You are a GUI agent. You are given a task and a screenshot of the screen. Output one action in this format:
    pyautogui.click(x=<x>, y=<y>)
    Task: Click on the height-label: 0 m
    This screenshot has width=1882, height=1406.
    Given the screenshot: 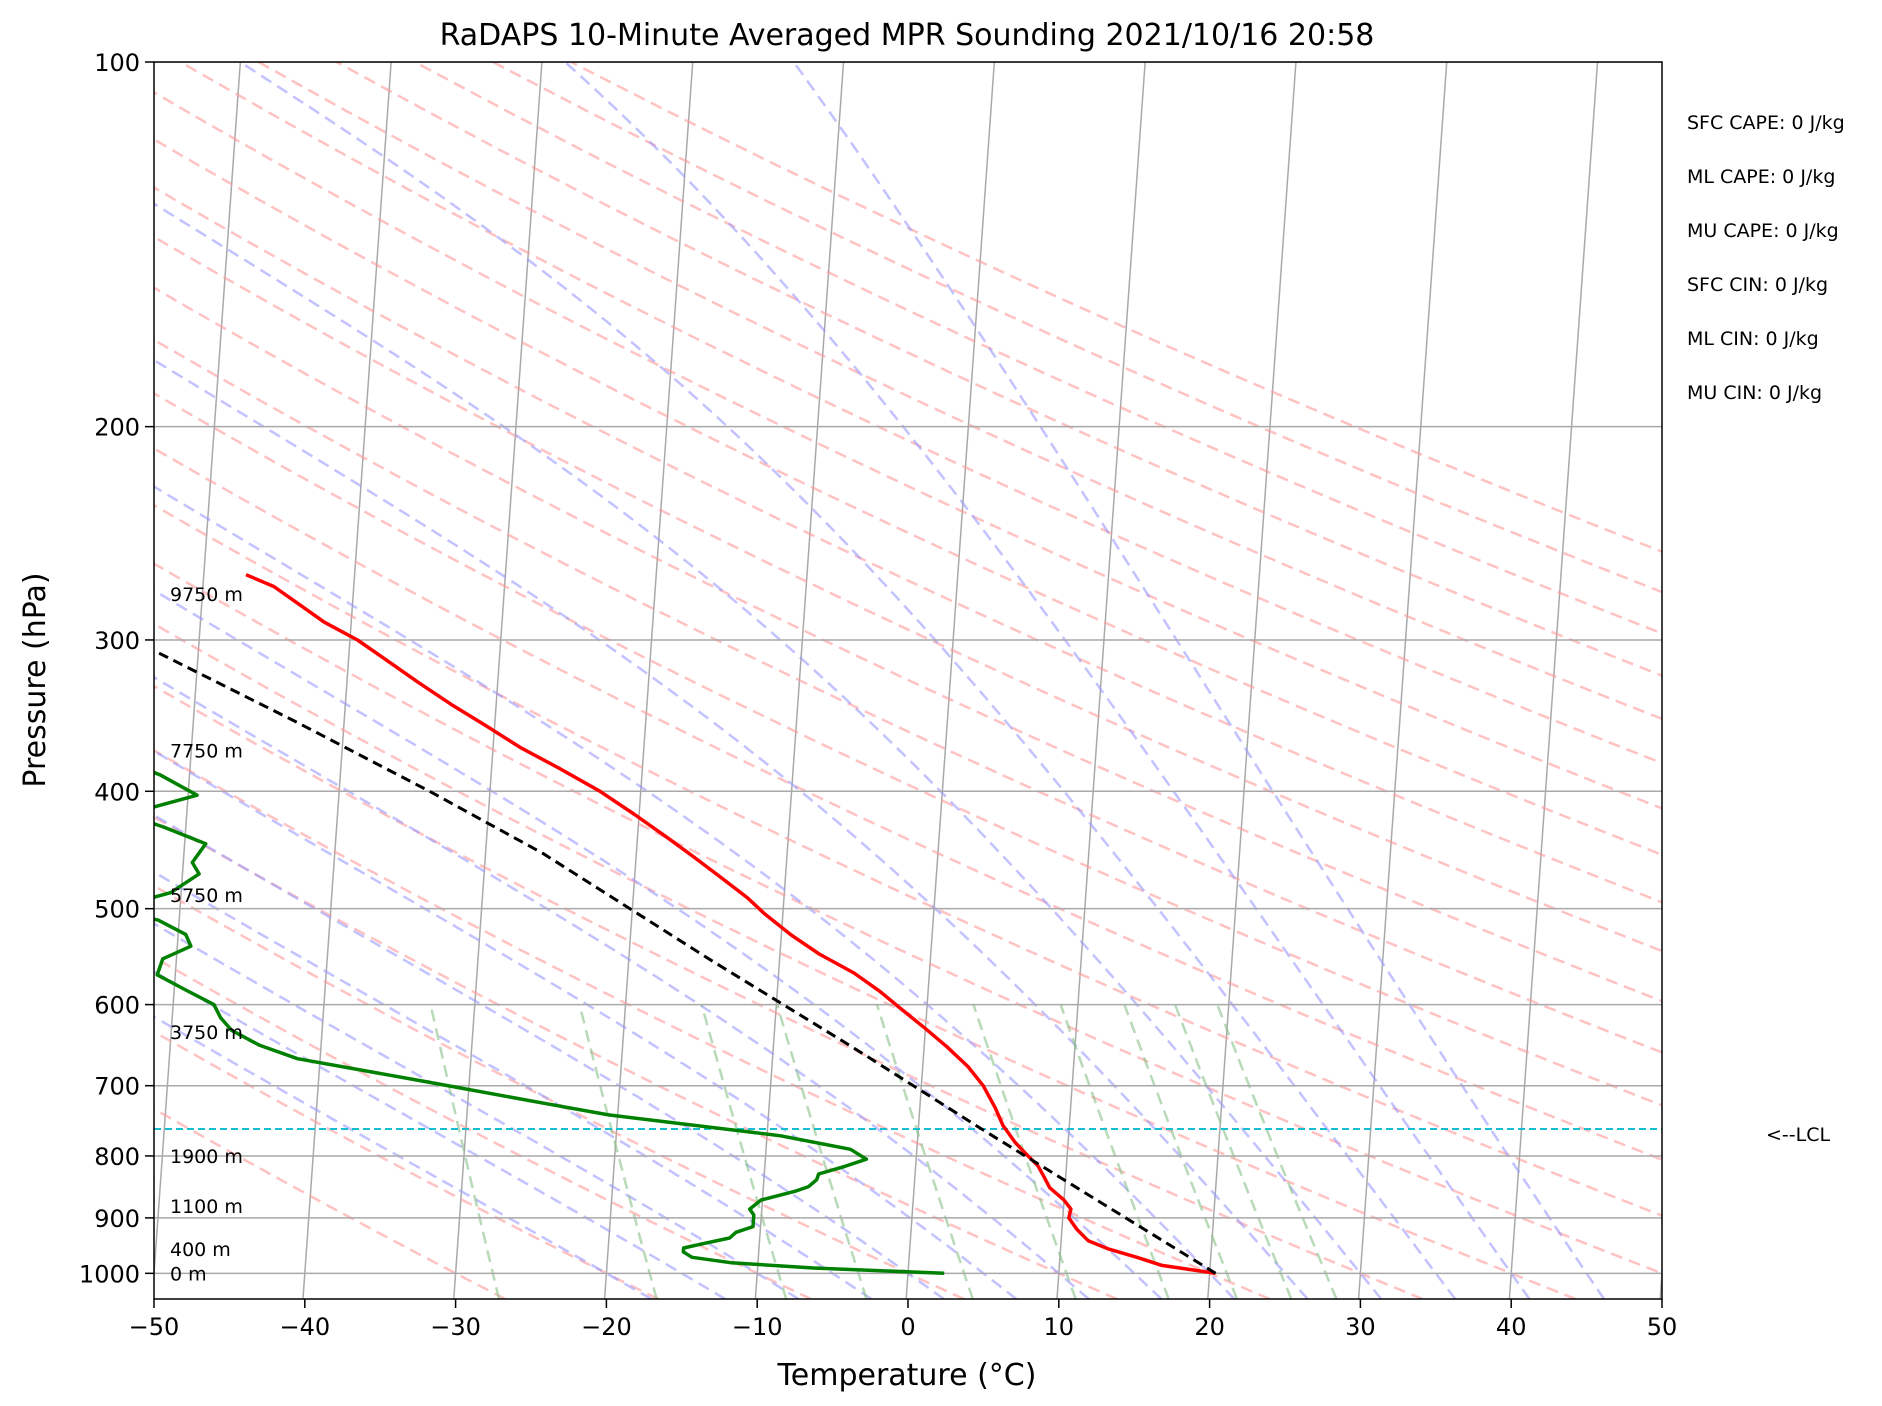 What is the action you would take?
    pyautogui.click(x=188, y=1274)
    